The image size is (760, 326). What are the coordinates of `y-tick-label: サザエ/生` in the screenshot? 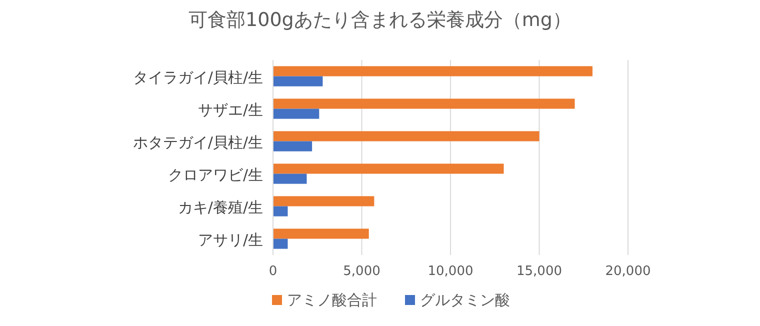 It's located at (230, 109).